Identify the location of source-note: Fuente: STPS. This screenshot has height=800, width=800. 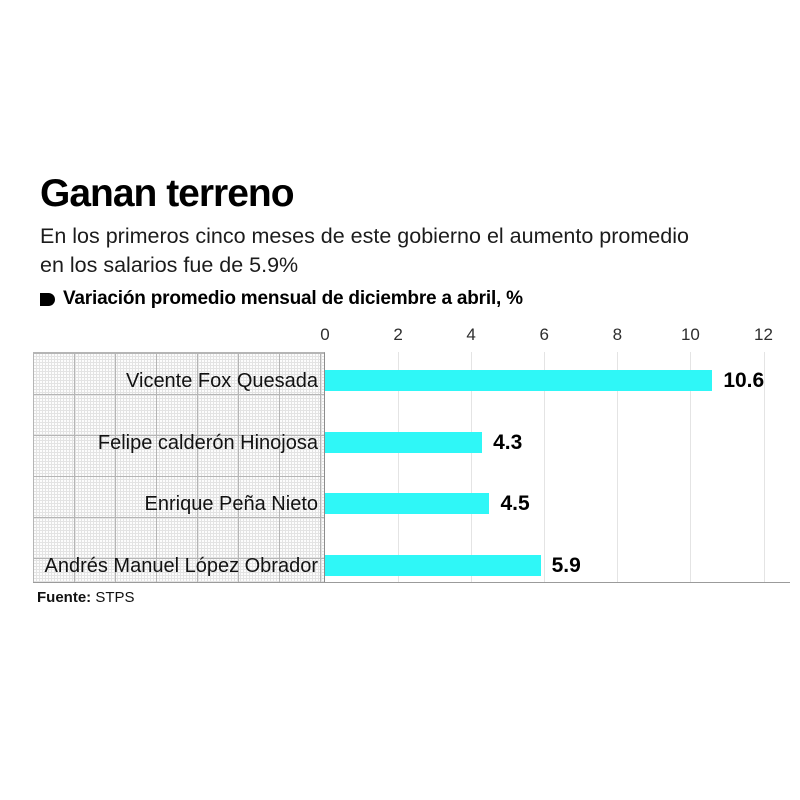
(86, 597).